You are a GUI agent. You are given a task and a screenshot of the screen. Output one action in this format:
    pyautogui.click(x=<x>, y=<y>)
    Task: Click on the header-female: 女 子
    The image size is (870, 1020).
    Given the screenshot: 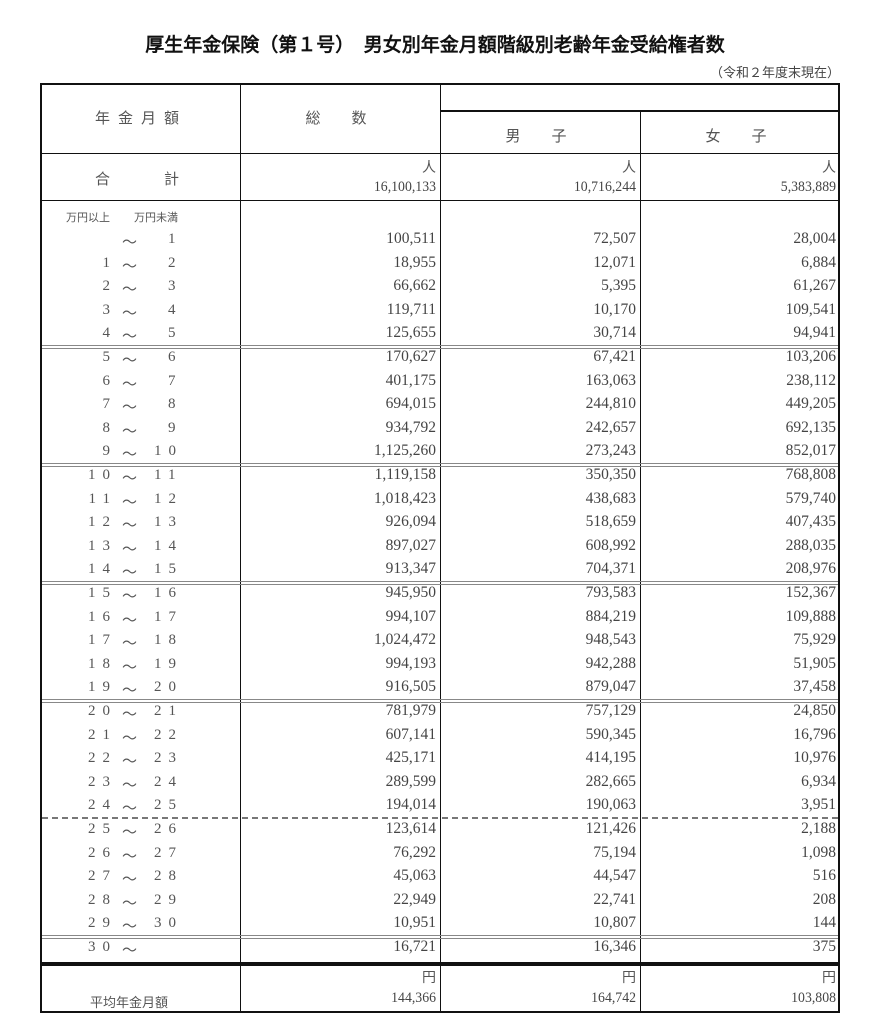 What is the action you would take?
    pyautogui.click(x=740, y=136)
    